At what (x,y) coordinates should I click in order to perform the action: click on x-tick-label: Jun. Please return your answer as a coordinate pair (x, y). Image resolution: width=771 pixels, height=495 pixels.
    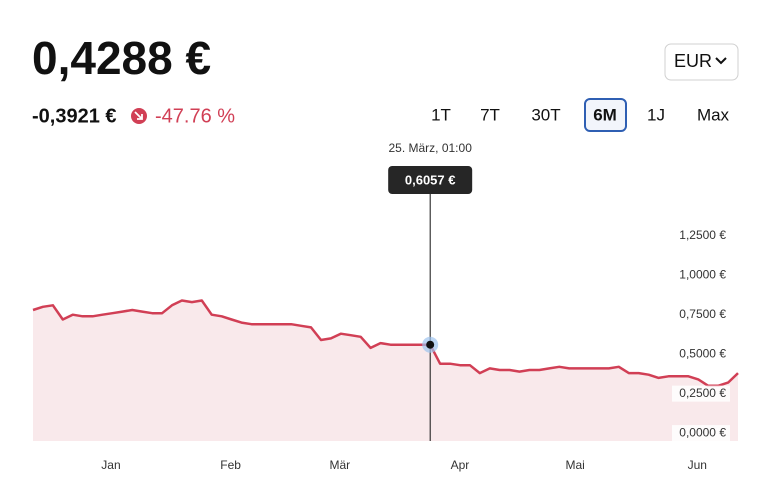
    Looking at the image, I should click on (697, 465).